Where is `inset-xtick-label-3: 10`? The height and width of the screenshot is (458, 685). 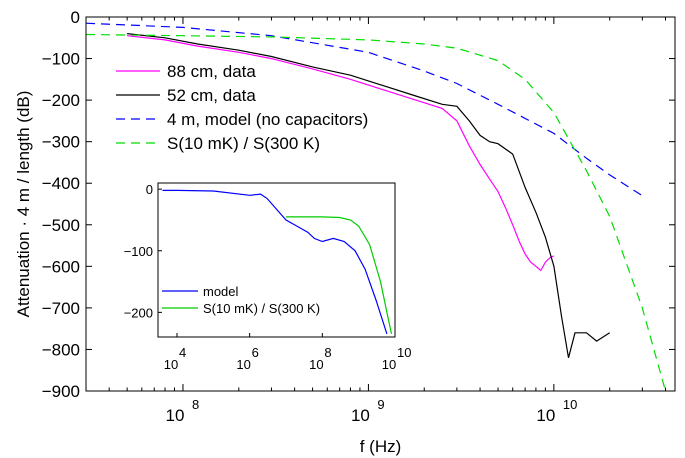 inset-xtick-label-3: 10 is located at coordinates (389, 364).